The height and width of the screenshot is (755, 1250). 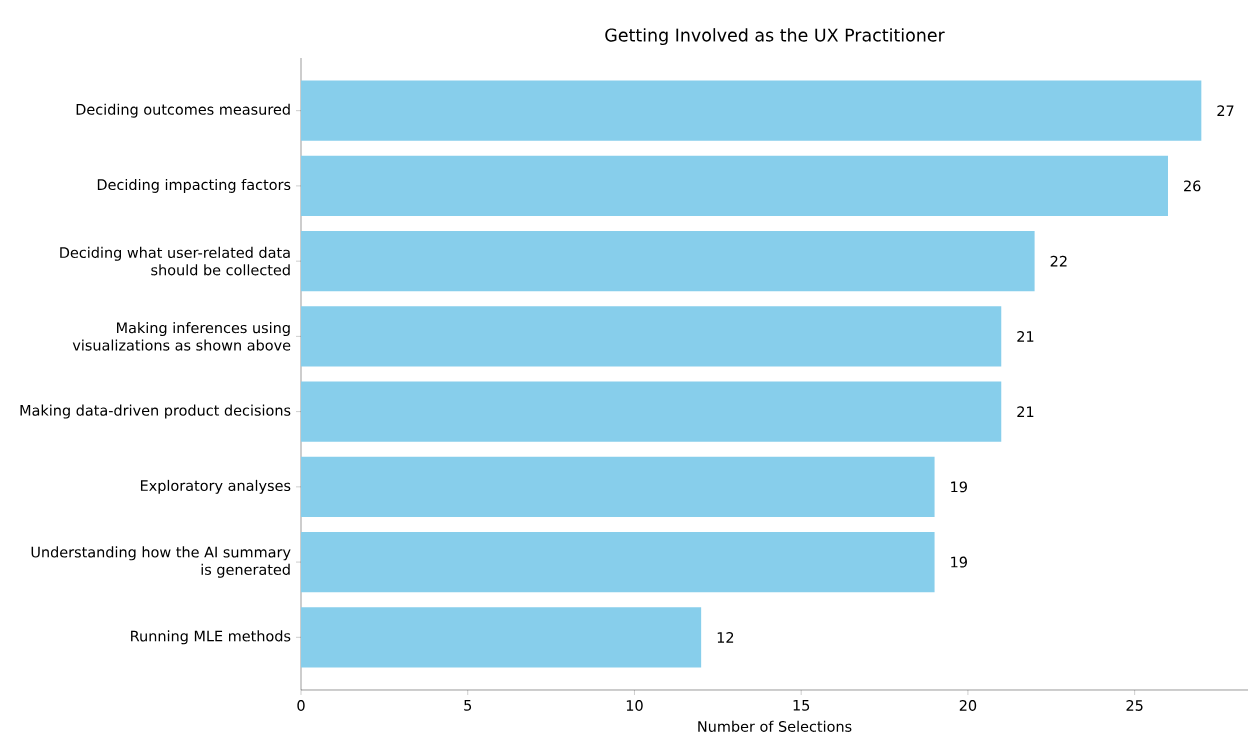 What do you see at coordinates (175, 261) in the screenshot?
I see `y-tick-label: Deciding what user-related data should be collected` at bounding box center [175, 261].